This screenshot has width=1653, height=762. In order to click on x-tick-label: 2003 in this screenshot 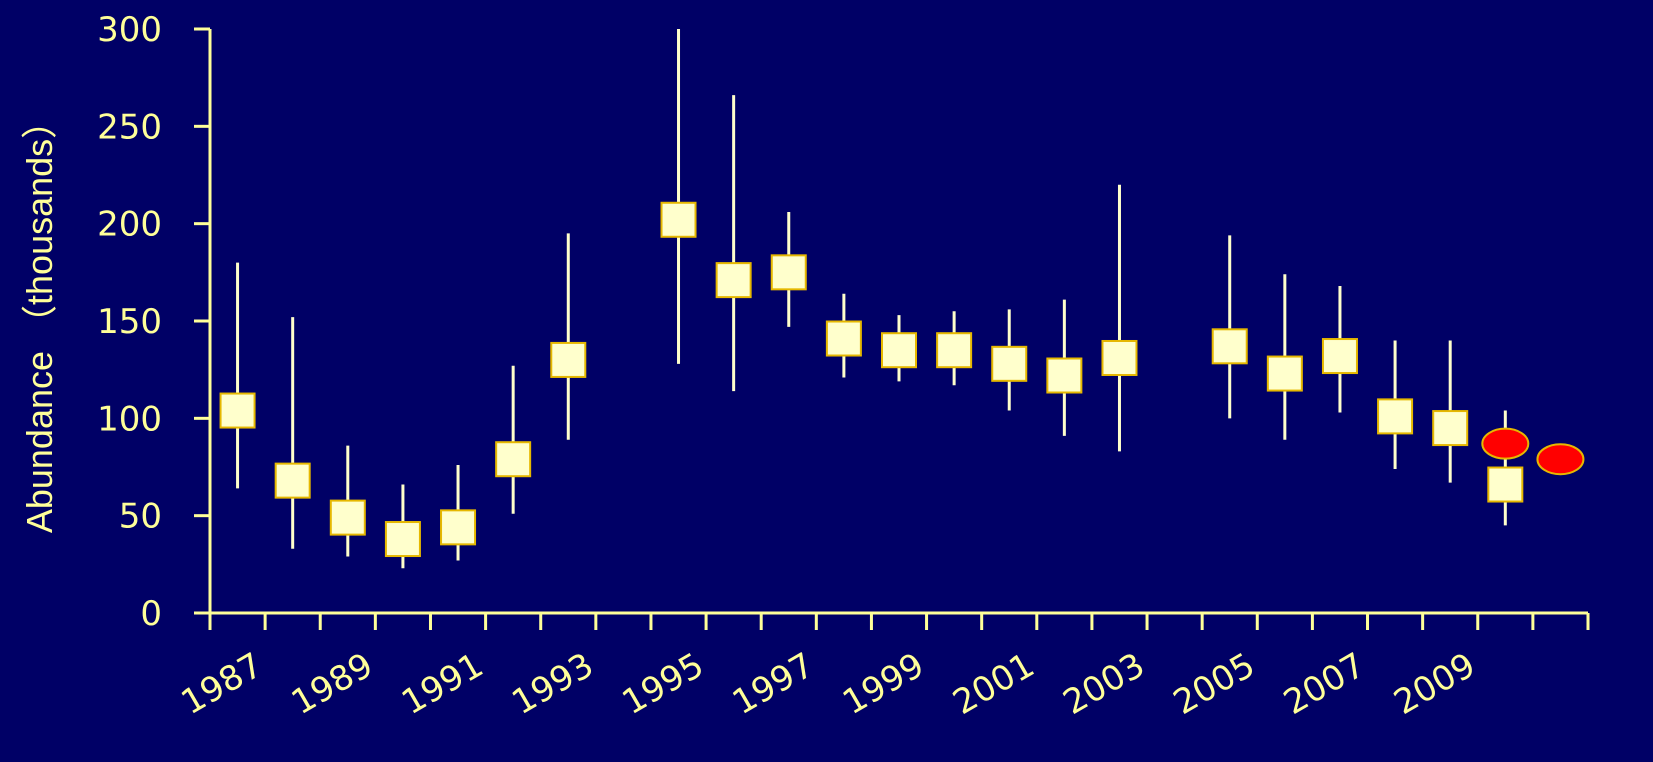, I will do `click(1104, 684)`.